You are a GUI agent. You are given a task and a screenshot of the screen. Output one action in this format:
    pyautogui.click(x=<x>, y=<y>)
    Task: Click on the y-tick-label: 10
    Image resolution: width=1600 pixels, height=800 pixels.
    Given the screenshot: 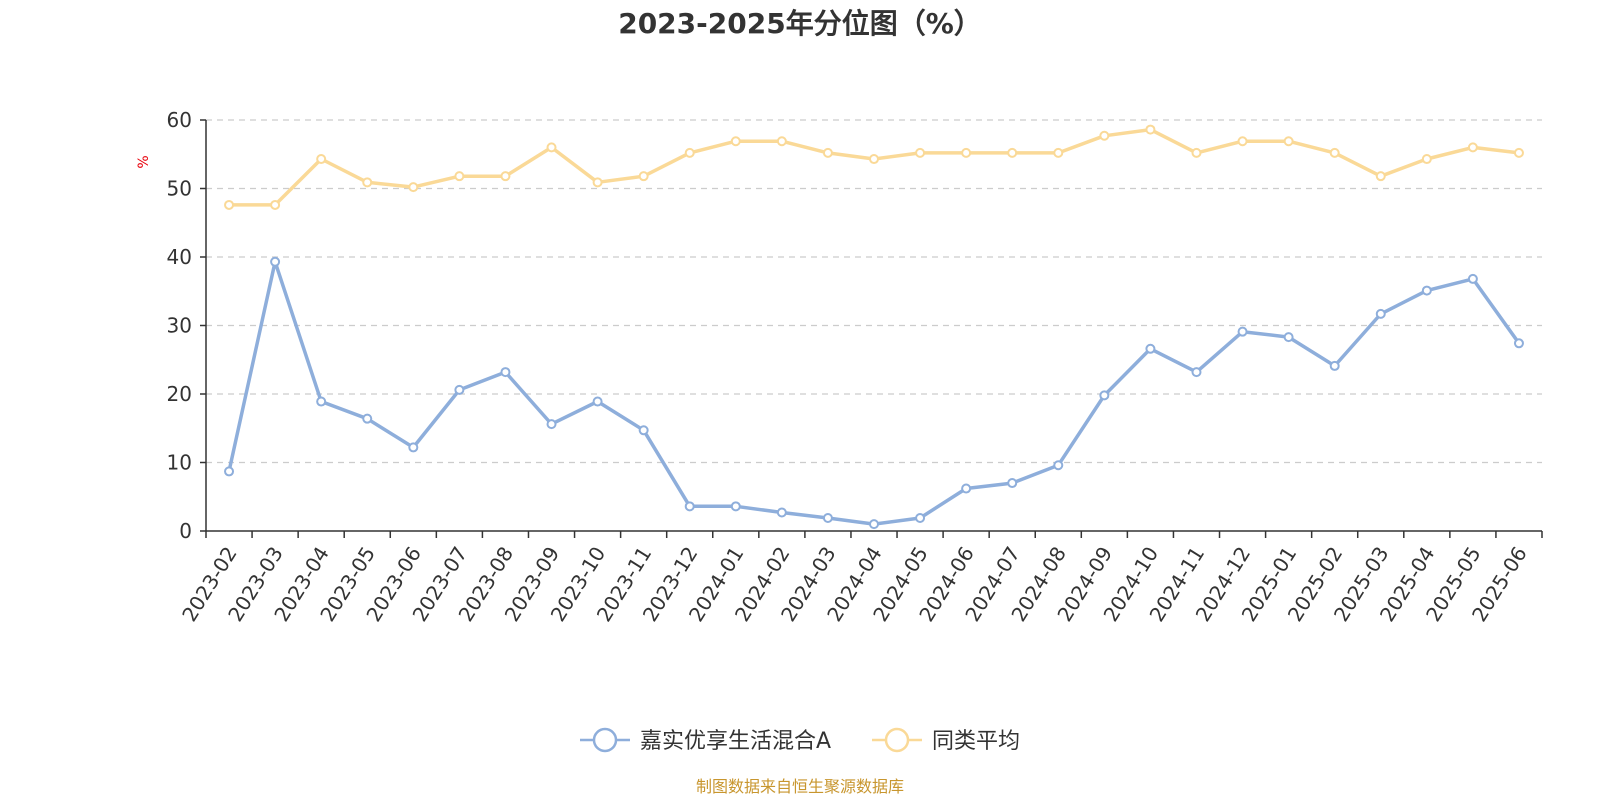 What is the action you would take?
    pyautogui.click(x=179, y=463)
    